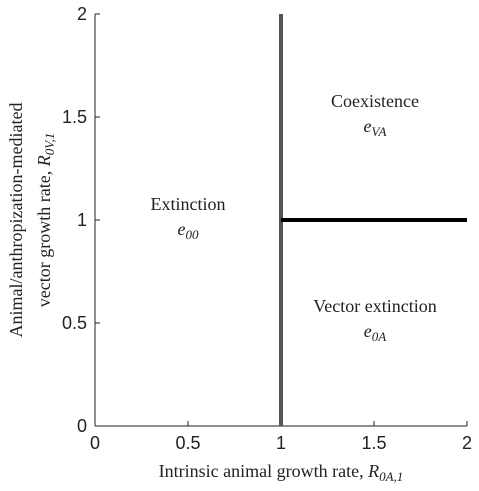  What do you see at coordinates (374, 306) in the screenshot?
I see `annotation-text: Vector extinction` at bounding box center [374, 306].